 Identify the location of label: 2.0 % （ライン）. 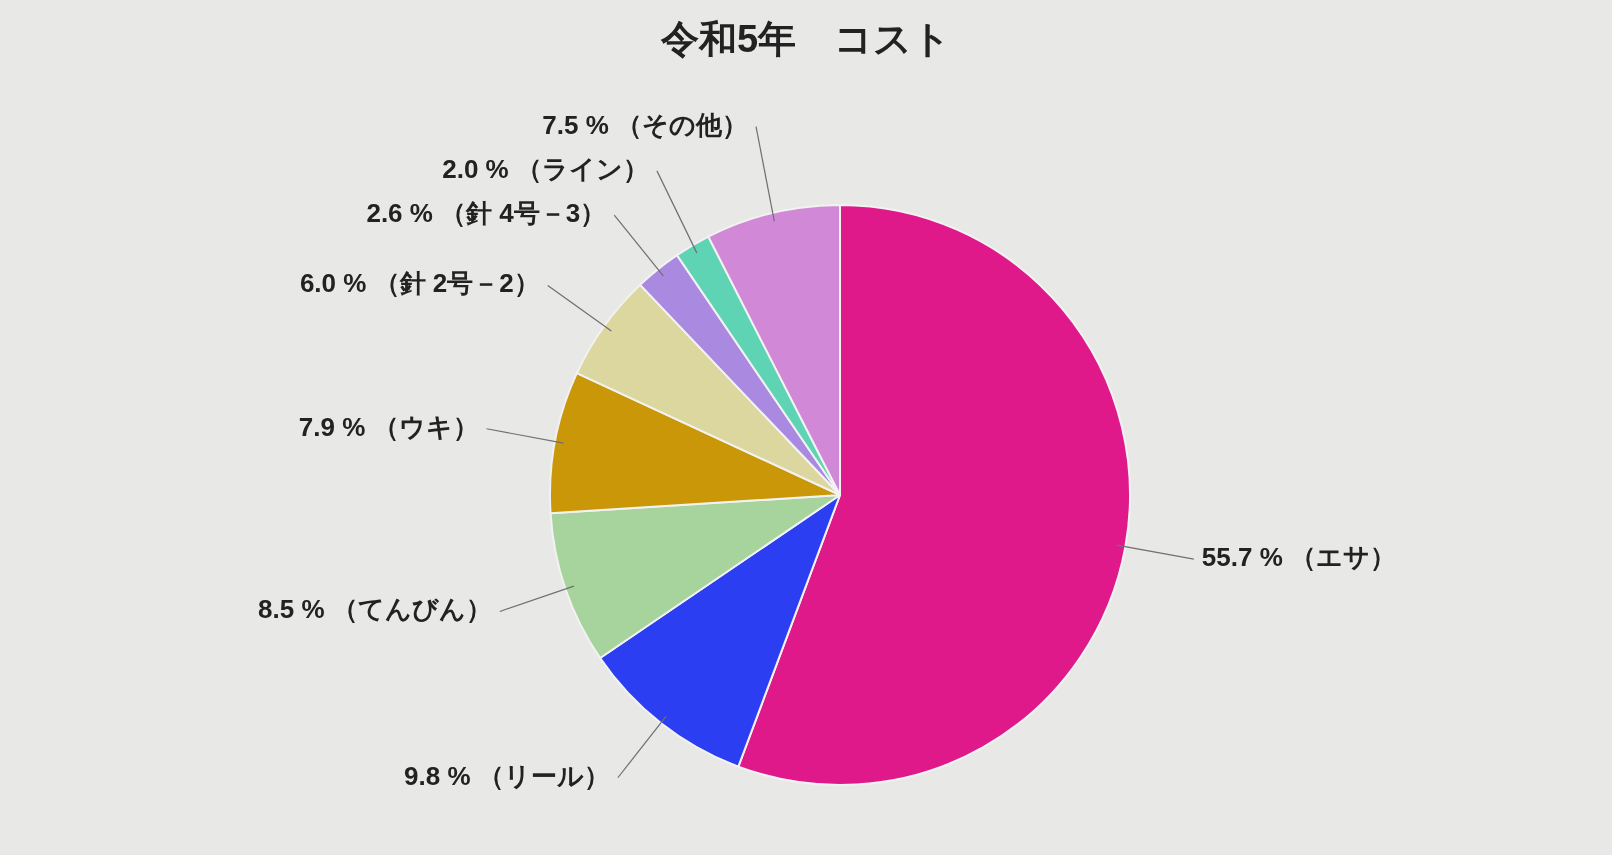
(545, 168).